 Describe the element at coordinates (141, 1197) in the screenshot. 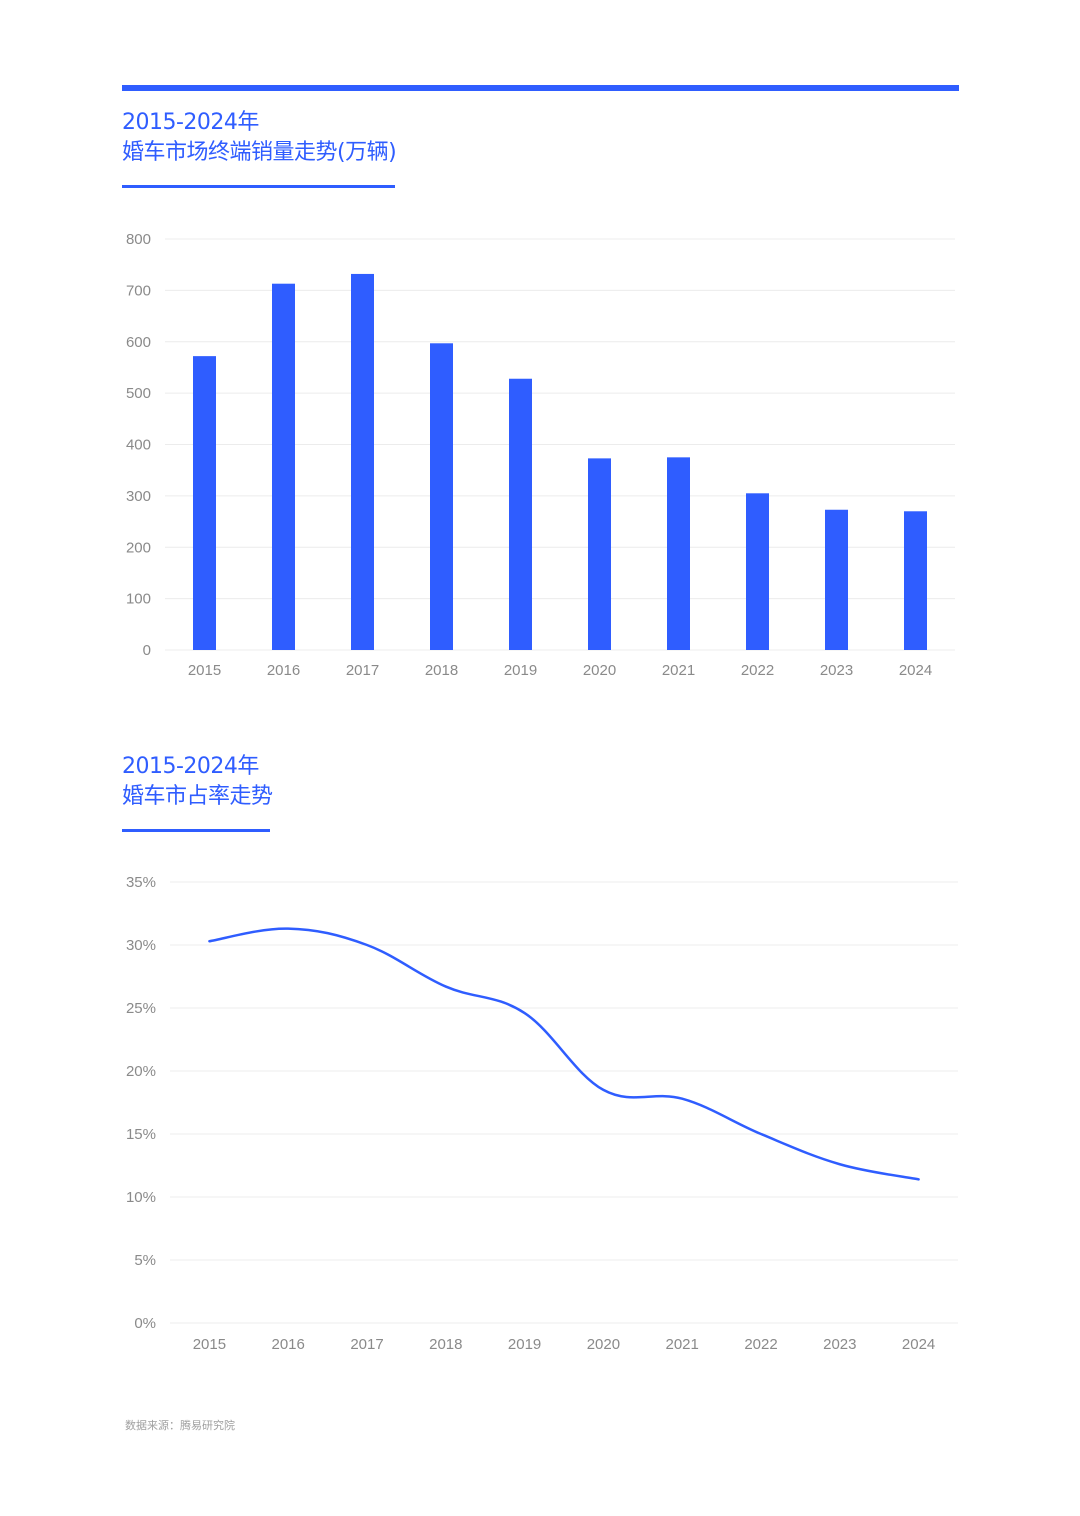

I see `y-tick-label: 10%` at that location.